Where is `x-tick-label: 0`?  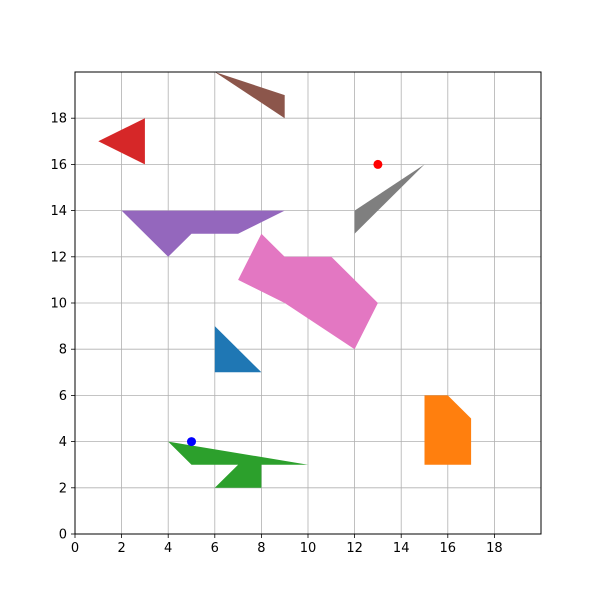
x-tick-label: 0 is located at coordinates (75, 548).